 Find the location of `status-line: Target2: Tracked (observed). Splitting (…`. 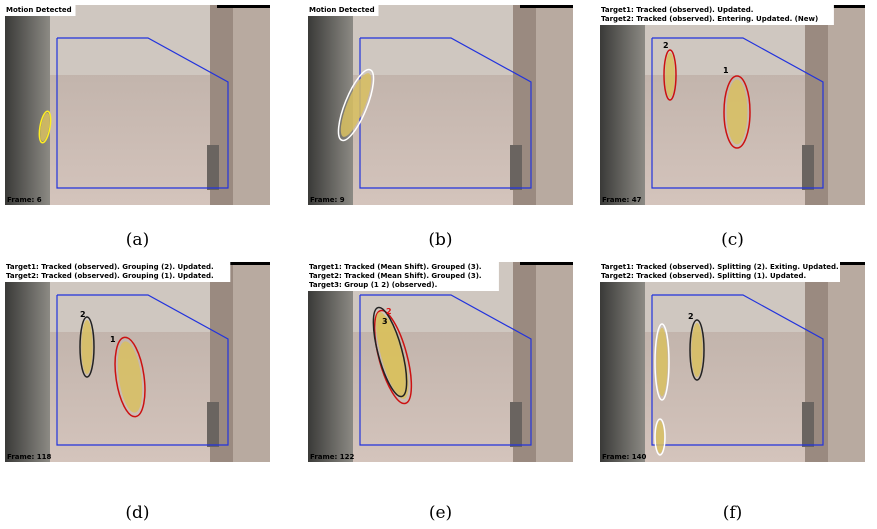

status-line: Target2: Tracked (observed). Splitting (… is located at coordinates (703, 276).